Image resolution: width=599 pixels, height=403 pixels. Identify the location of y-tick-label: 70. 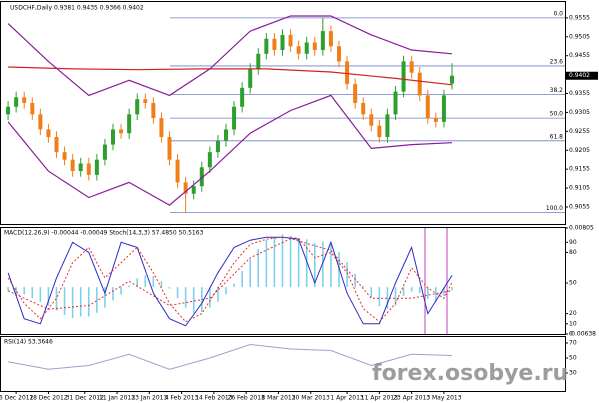
(573, 343).